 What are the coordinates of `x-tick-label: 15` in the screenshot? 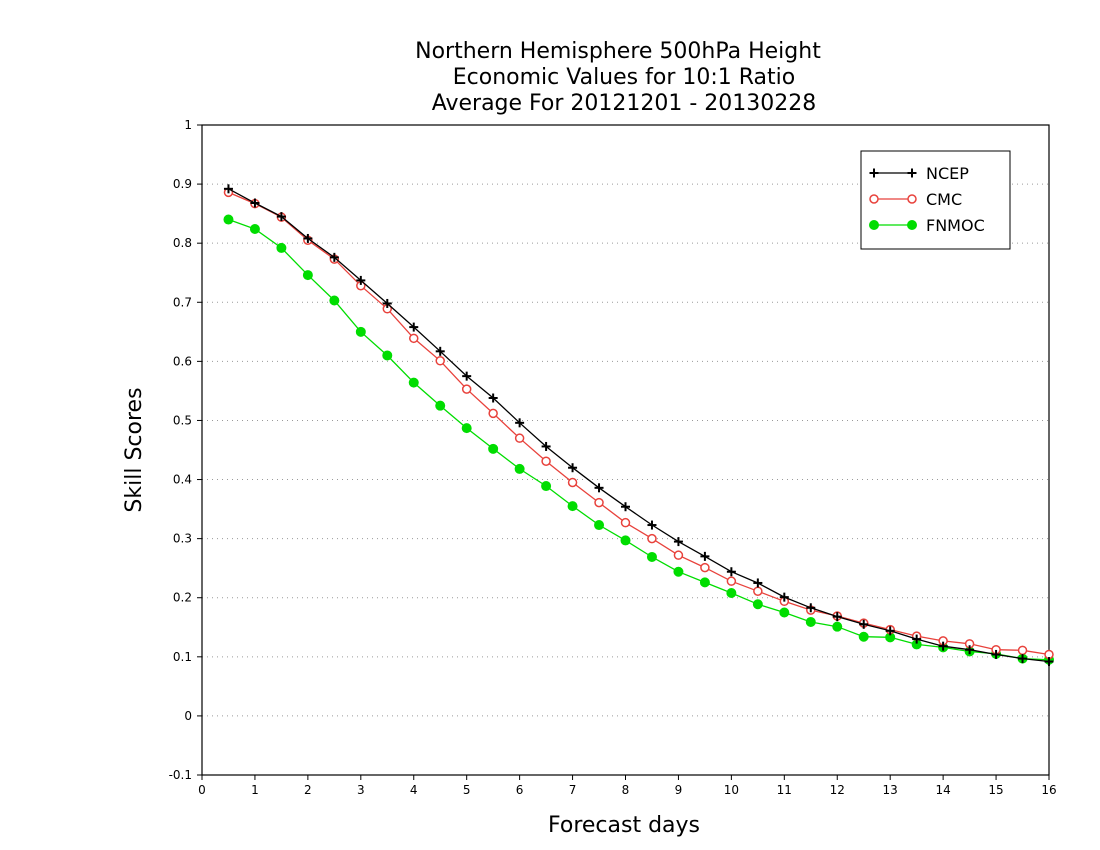 It's located at (995, 790).